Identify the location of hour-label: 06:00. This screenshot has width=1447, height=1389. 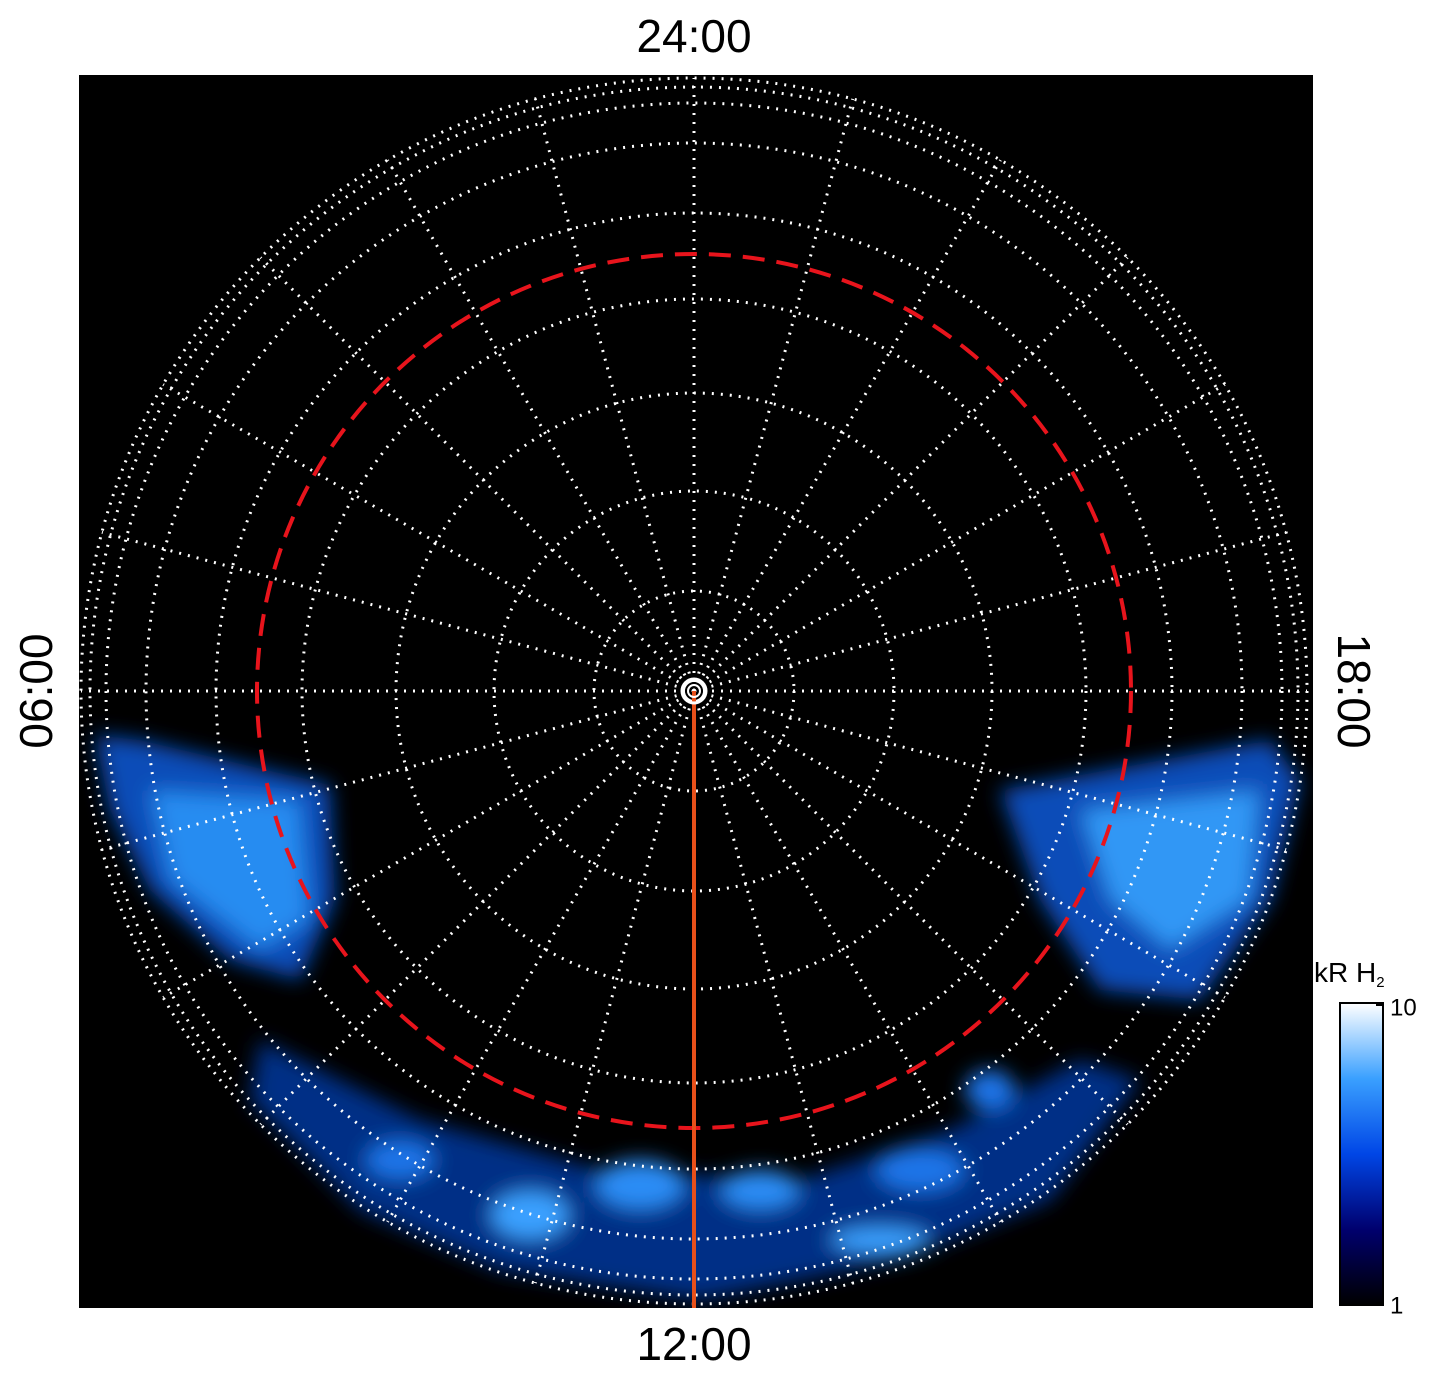
(36, 690).